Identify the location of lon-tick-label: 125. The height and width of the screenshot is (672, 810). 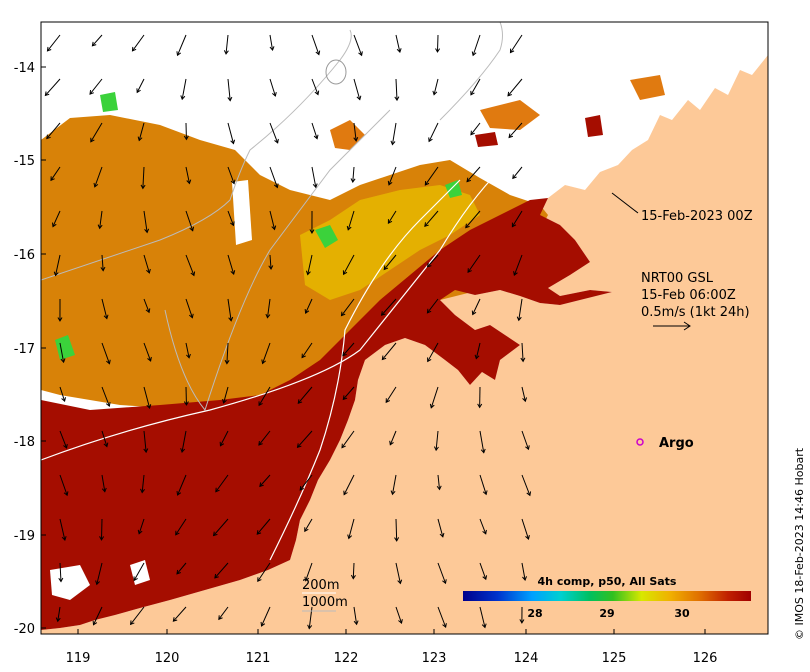
(614, 658).